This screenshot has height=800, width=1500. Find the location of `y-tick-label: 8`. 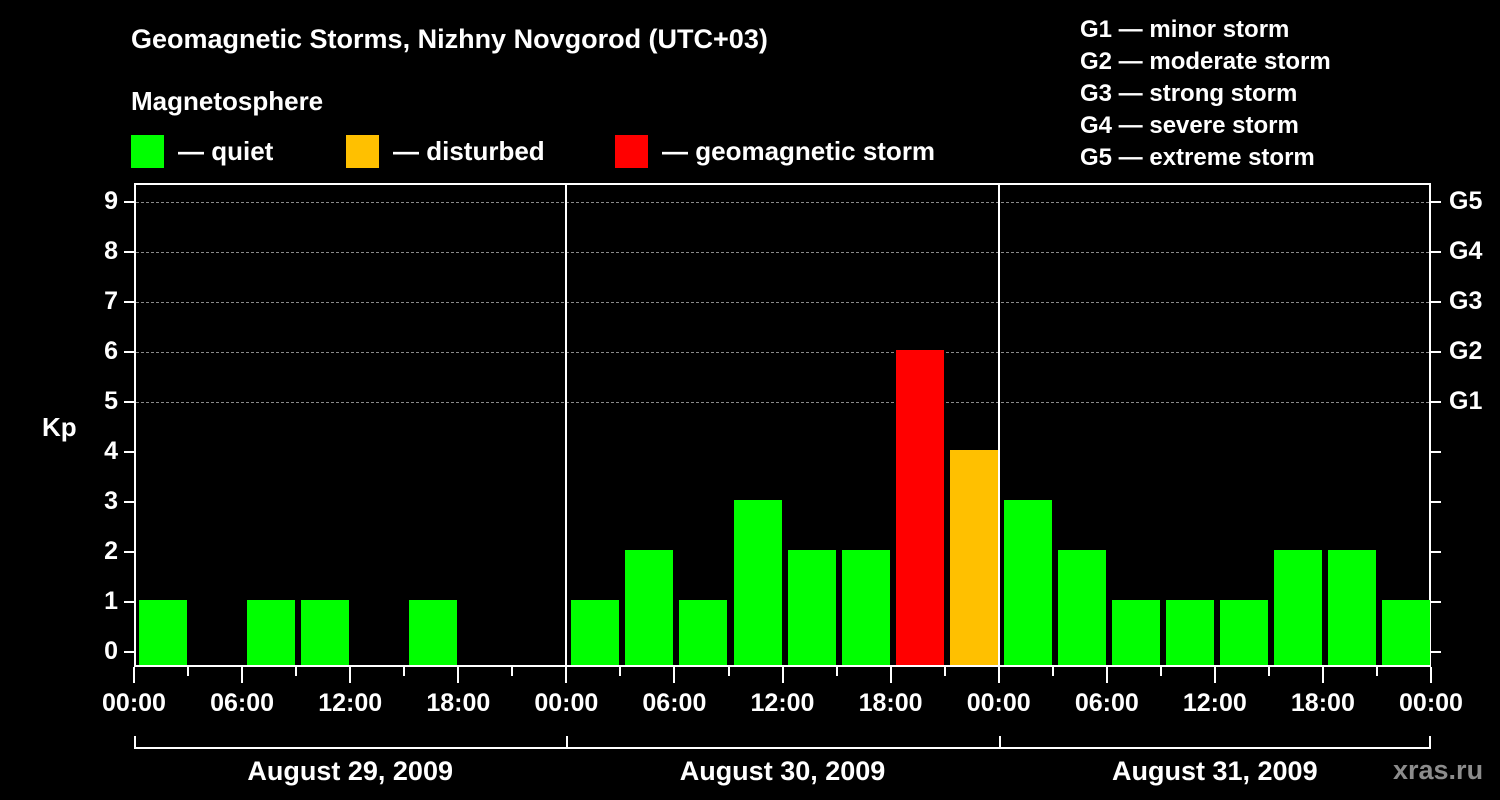

y-tick-label: 8 is located at coordinates (111, 251).